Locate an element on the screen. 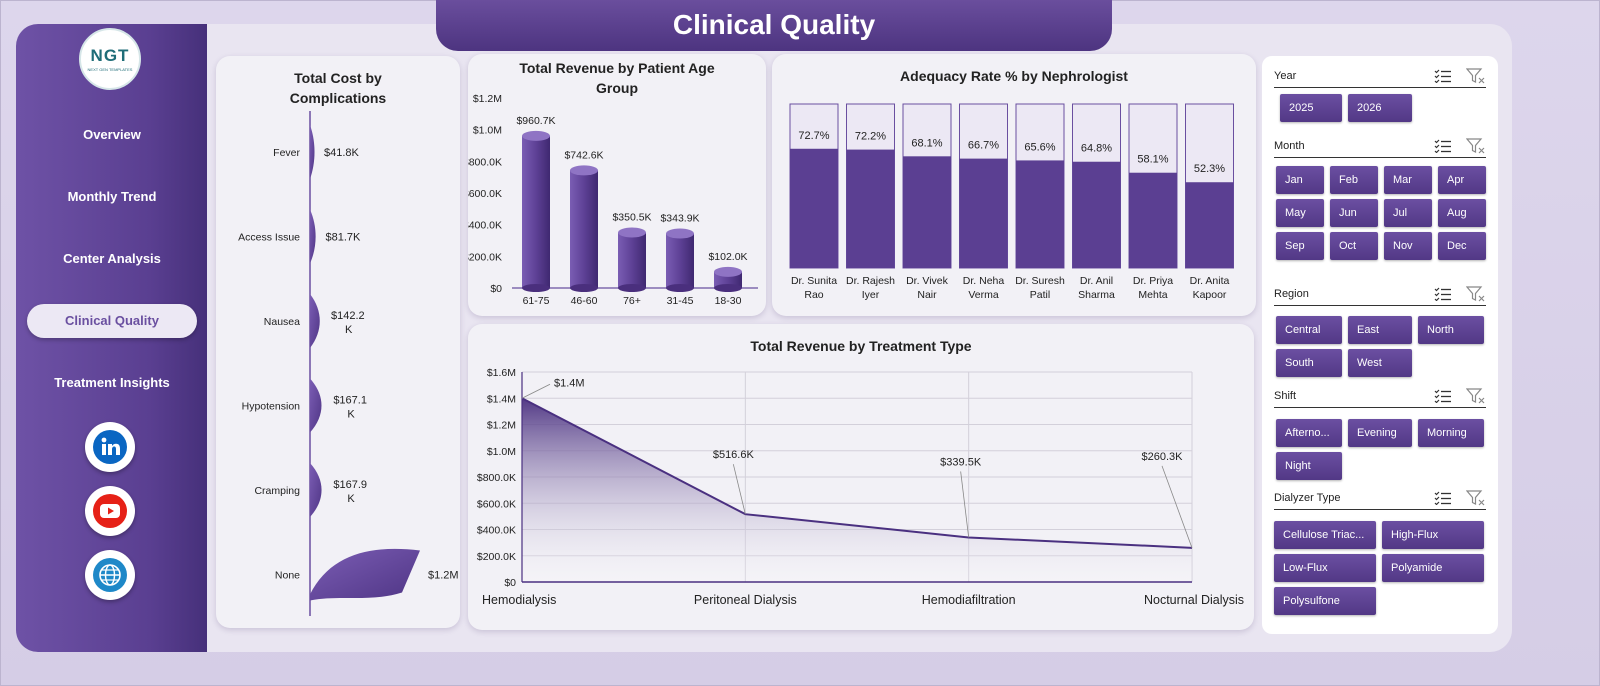 The height and width of the screenshot is (686, 1600). slicer-option-sep: Sep is located at coordinates (1300, 246).